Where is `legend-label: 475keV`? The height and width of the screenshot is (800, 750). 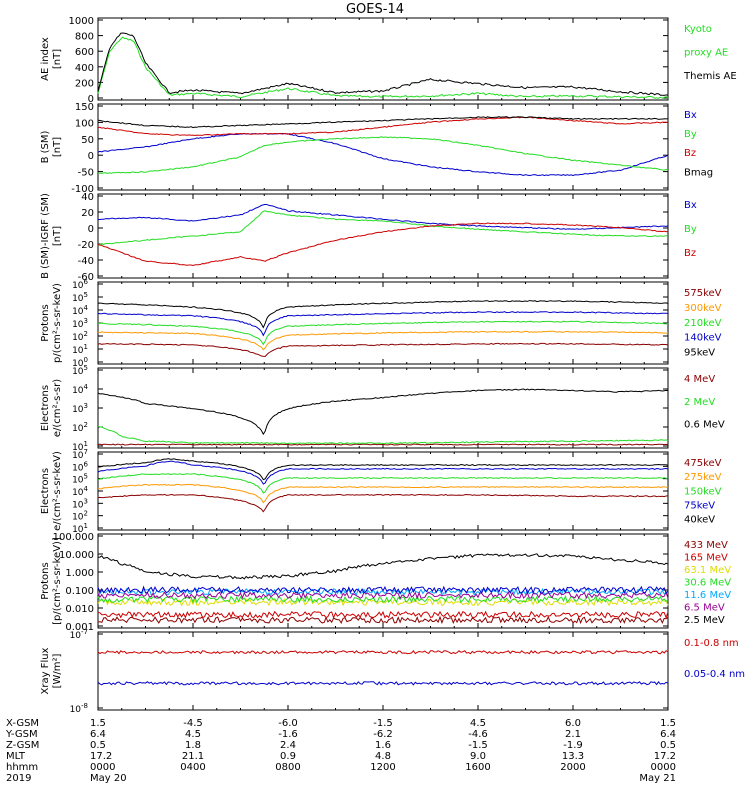
legend-label: 475keV is located at coordinates (703, 463).